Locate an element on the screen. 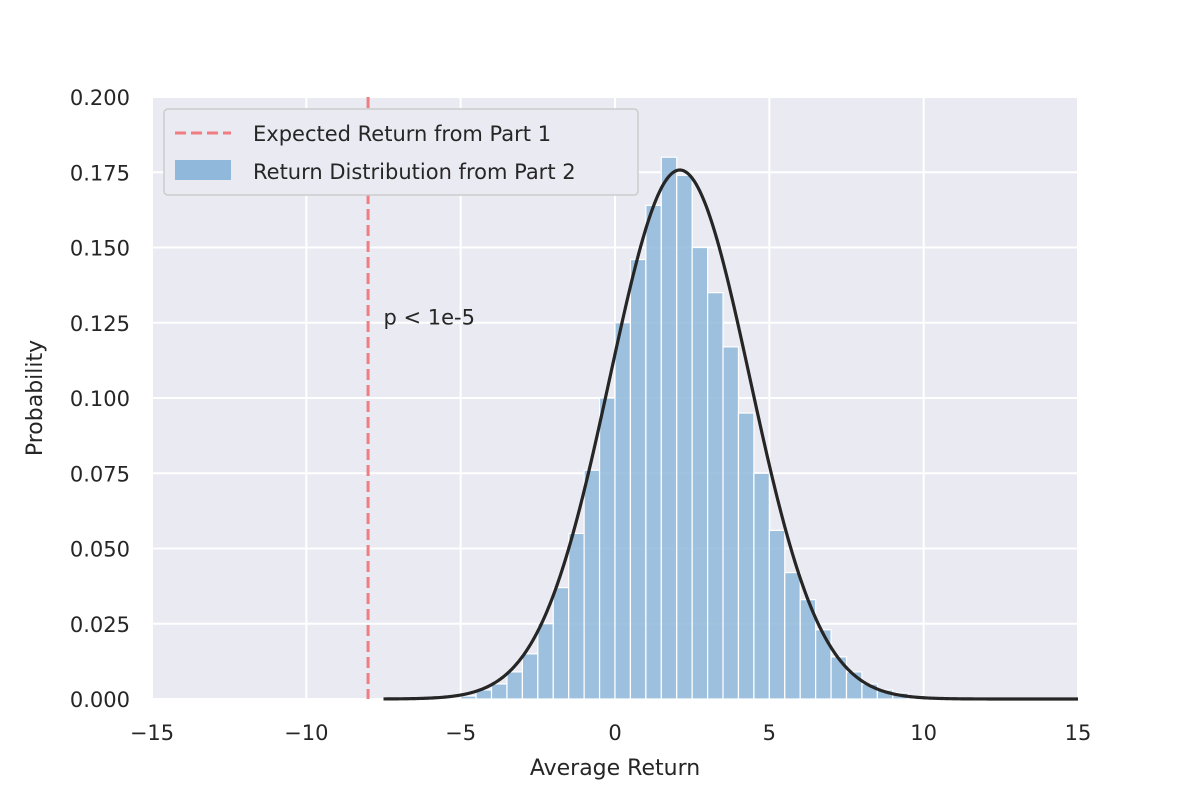 The height and width of the screenshot is (800, 1200). y-tick-label: 0.125 is located at coordinates (100, 324).